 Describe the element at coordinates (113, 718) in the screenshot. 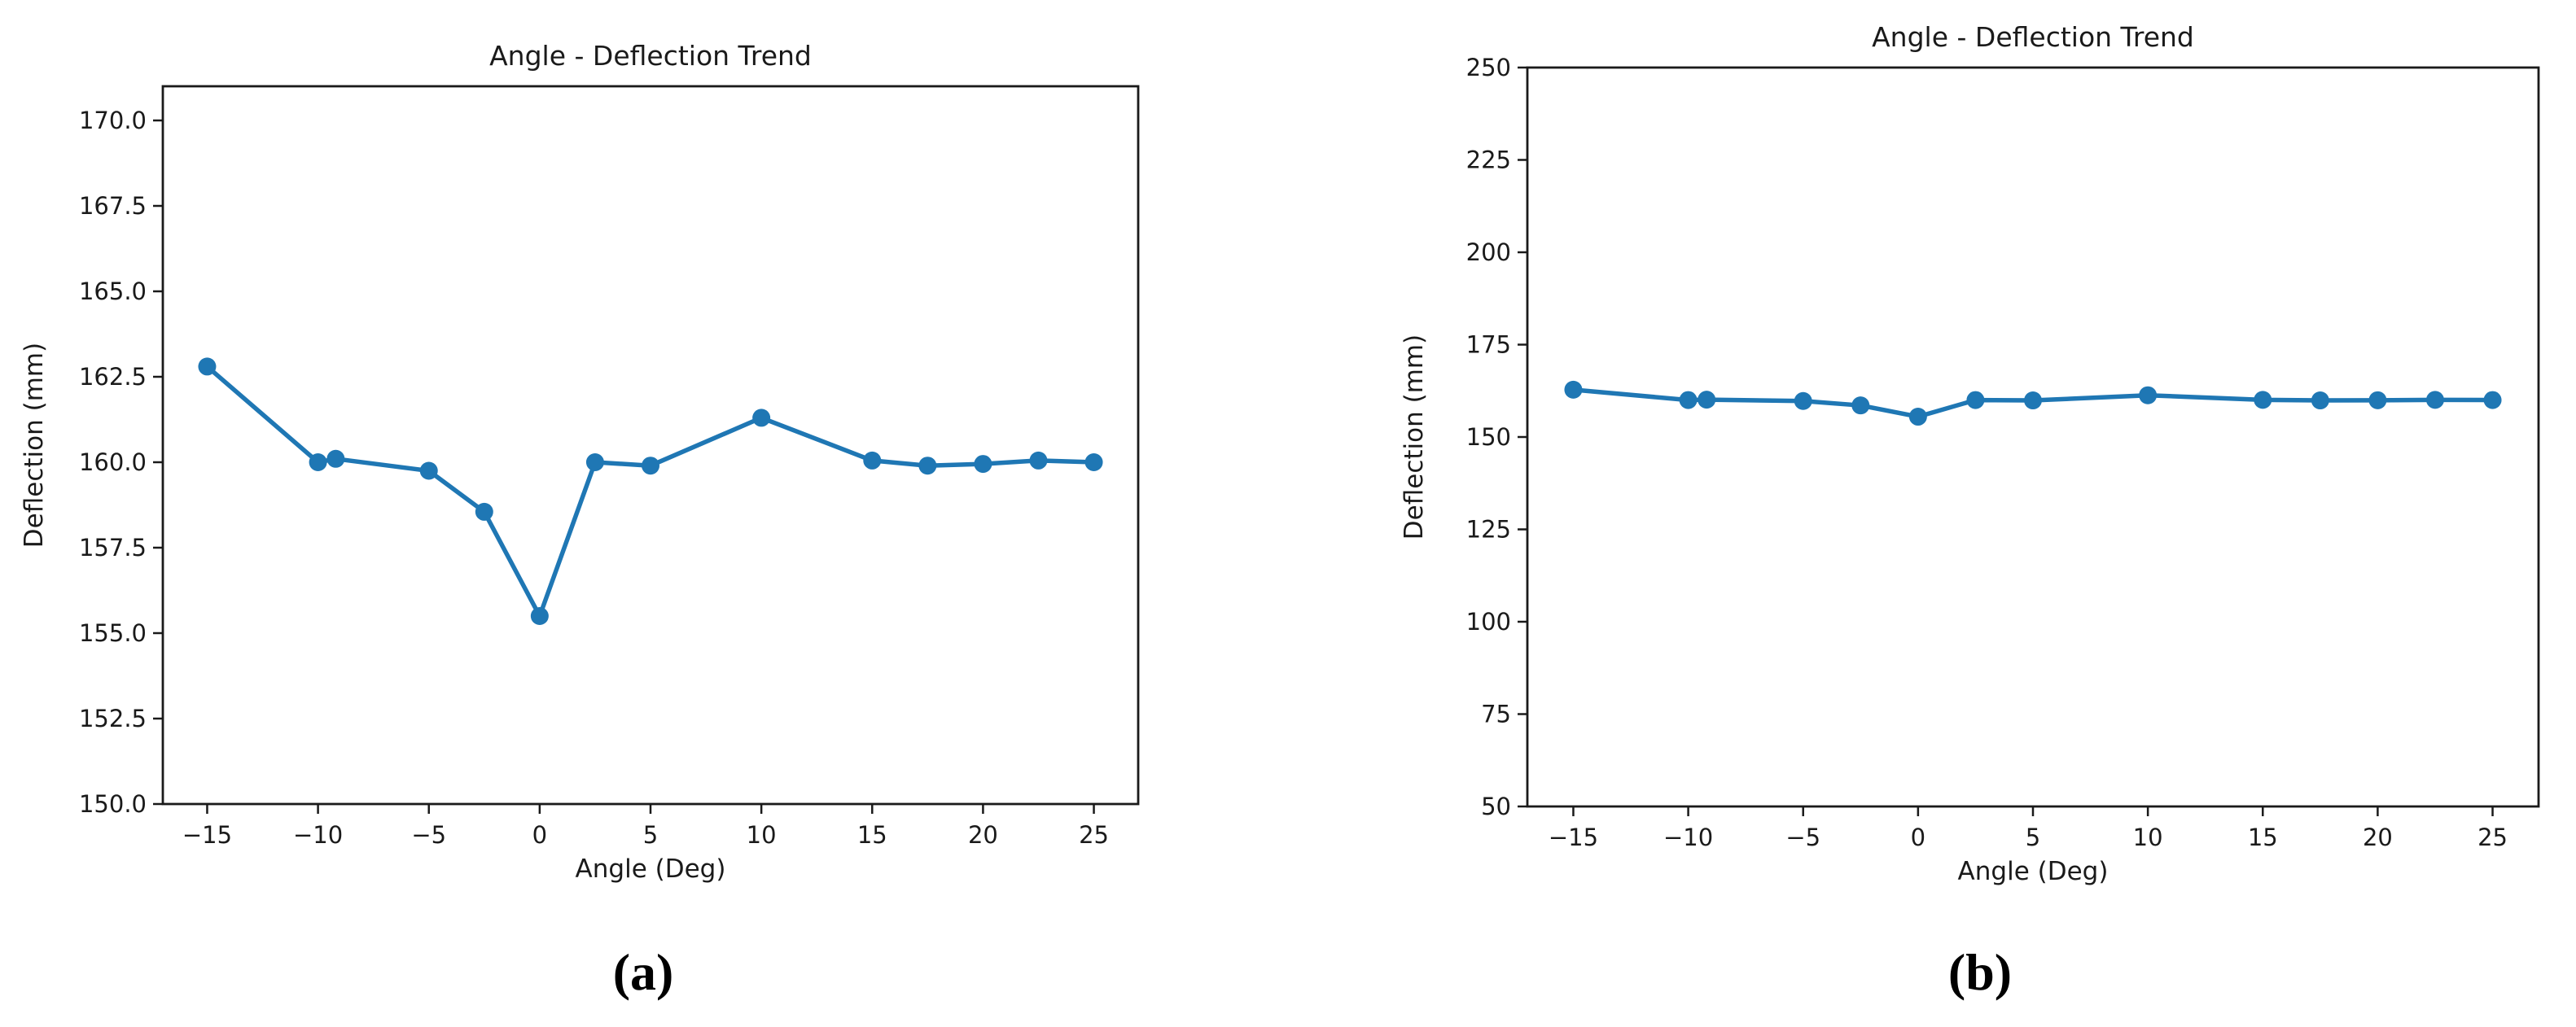

I see `y-tick-label: 152.5` at that location.